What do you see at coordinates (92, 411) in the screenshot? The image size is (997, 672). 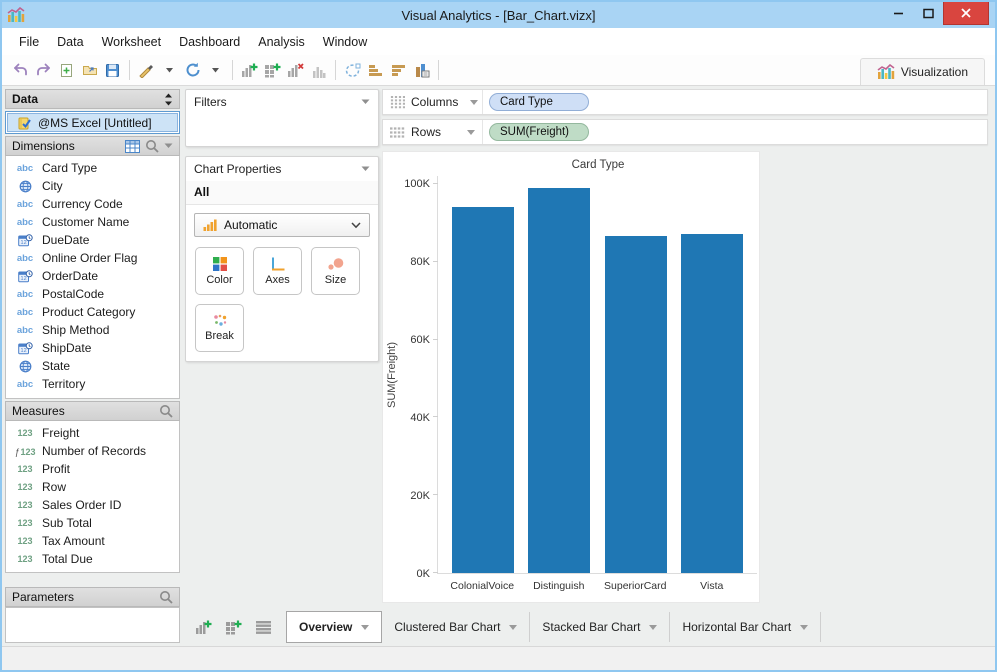 I see `measures-header: Measures` at bounding box center [92, 411].